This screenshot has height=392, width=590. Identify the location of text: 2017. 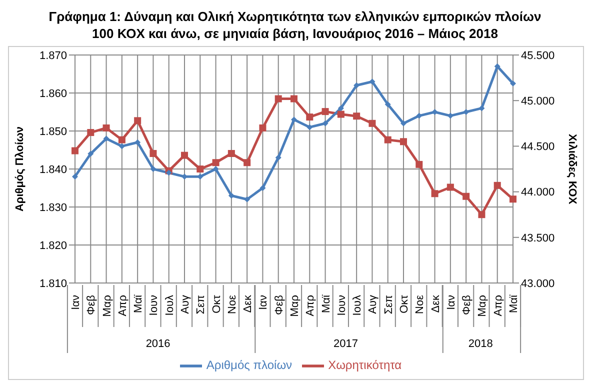
(346, 344).